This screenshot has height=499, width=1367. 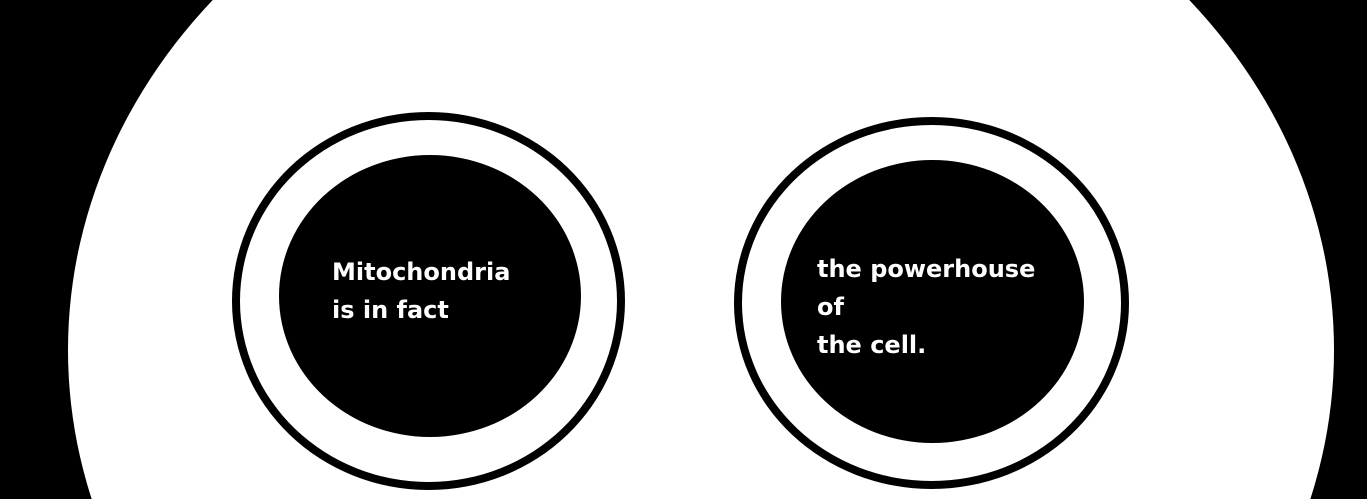 What do you see at coordinates (830, 307) in the screenshot?
I see `right-eye-line: of` at bounding box center [830, 307].